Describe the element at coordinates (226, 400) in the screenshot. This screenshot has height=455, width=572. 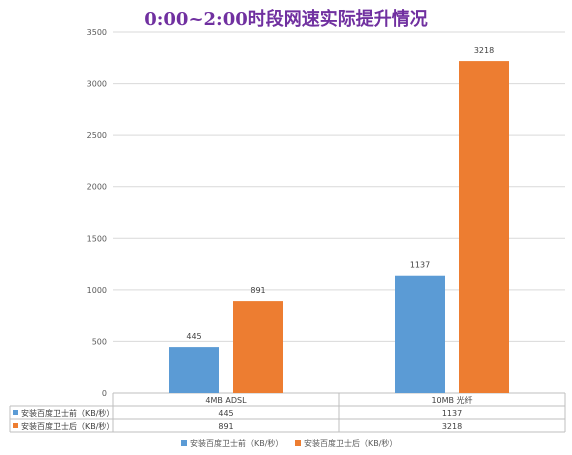
I see `category-label: 4MB ADSL` at that location.